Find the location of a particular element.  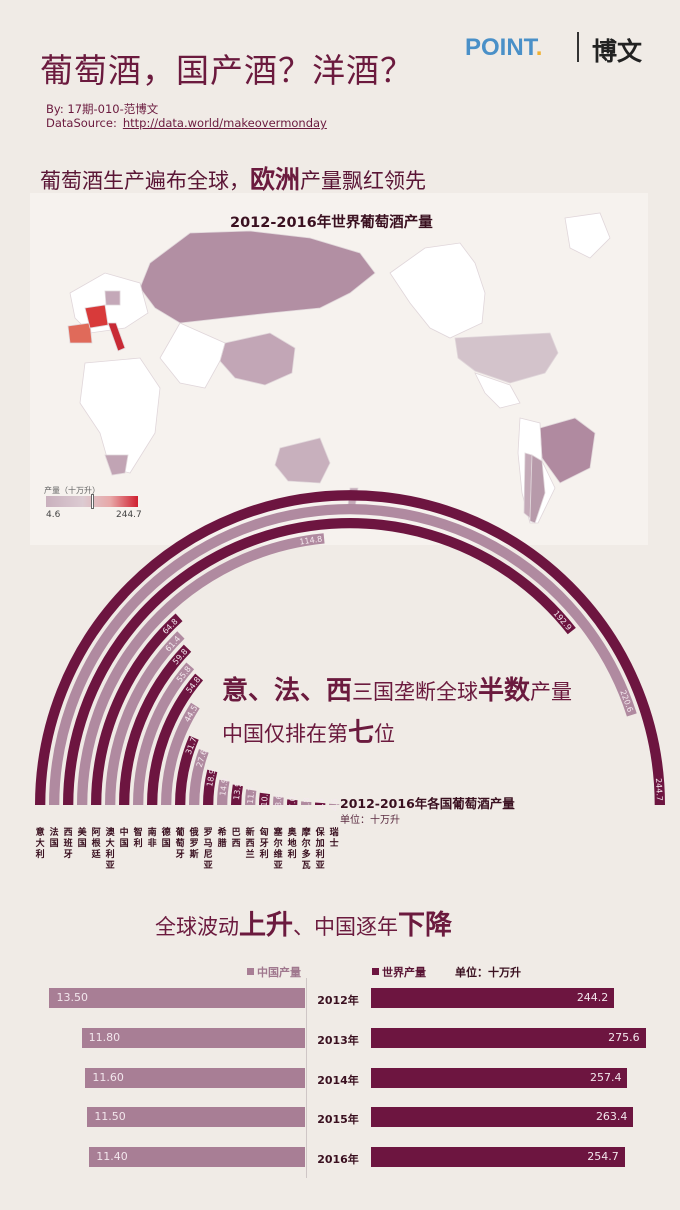

arc-value-label: 18.9 is located at coordinates (211, 777).